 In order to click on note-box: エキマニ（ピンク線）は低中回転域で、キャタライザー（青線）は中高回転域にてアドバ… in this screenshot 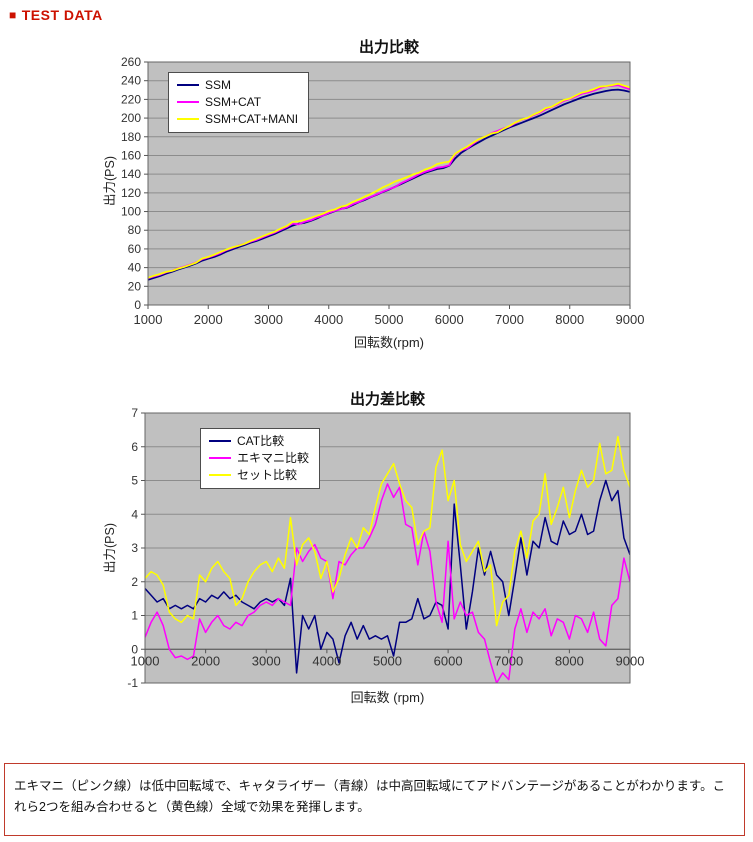, I will do `click(374, 799)`.